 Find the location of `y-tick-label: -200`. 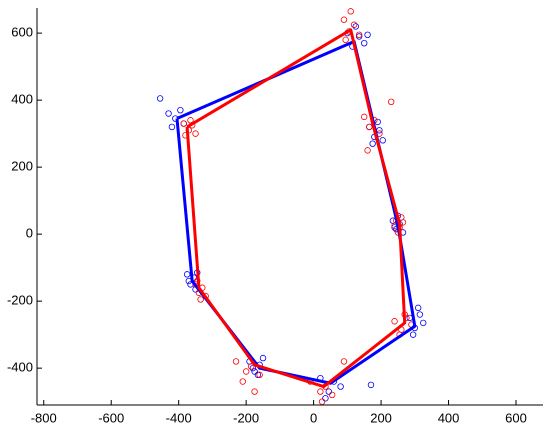

y-tick-label: -200 is located at coordinates (20, 300).